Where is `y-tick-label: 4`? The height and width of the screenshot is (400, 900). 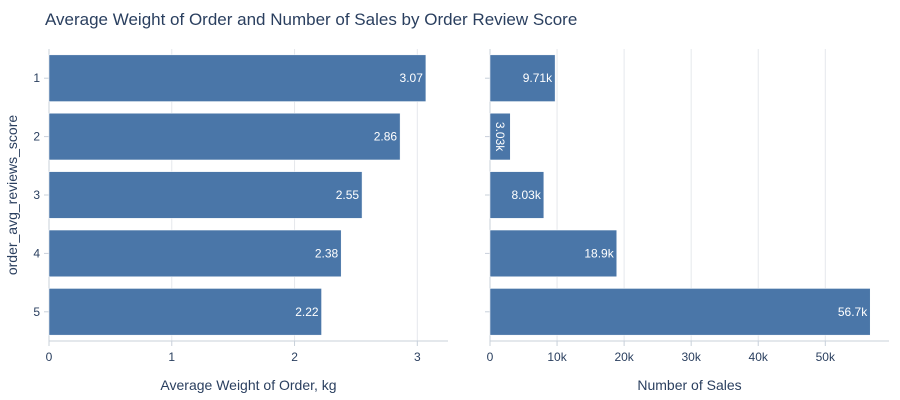
y-tick-label: 4 is located at coordinates (36, 253).